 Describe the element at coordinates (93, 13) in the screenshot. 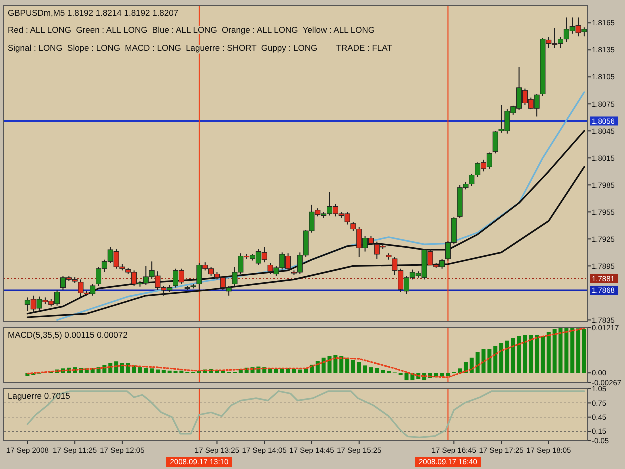

I see `chart-title: GBPUSDm,M5 1.8192 1.8214 1.8192 1.8207` at that location.